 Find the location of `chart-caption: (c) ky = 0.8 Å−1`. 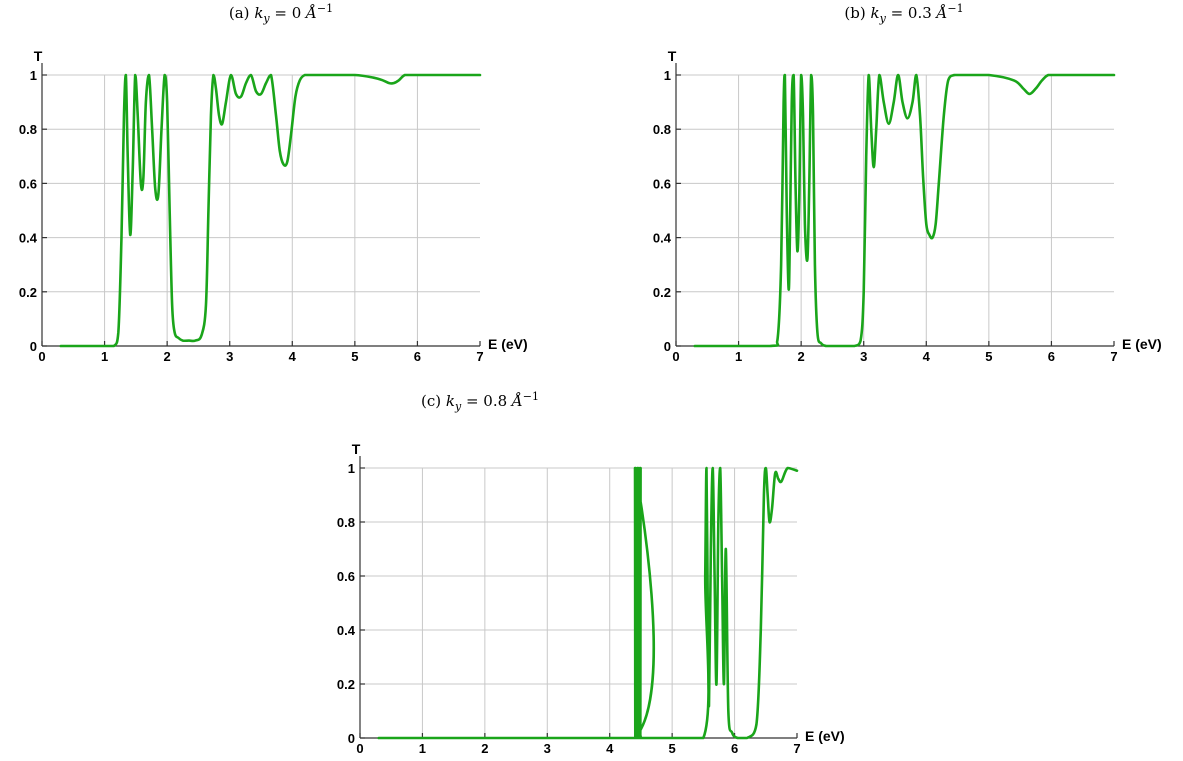

chart-caption: (c) ky = 0.8 Å−1 is located at coordinates (480, 401).